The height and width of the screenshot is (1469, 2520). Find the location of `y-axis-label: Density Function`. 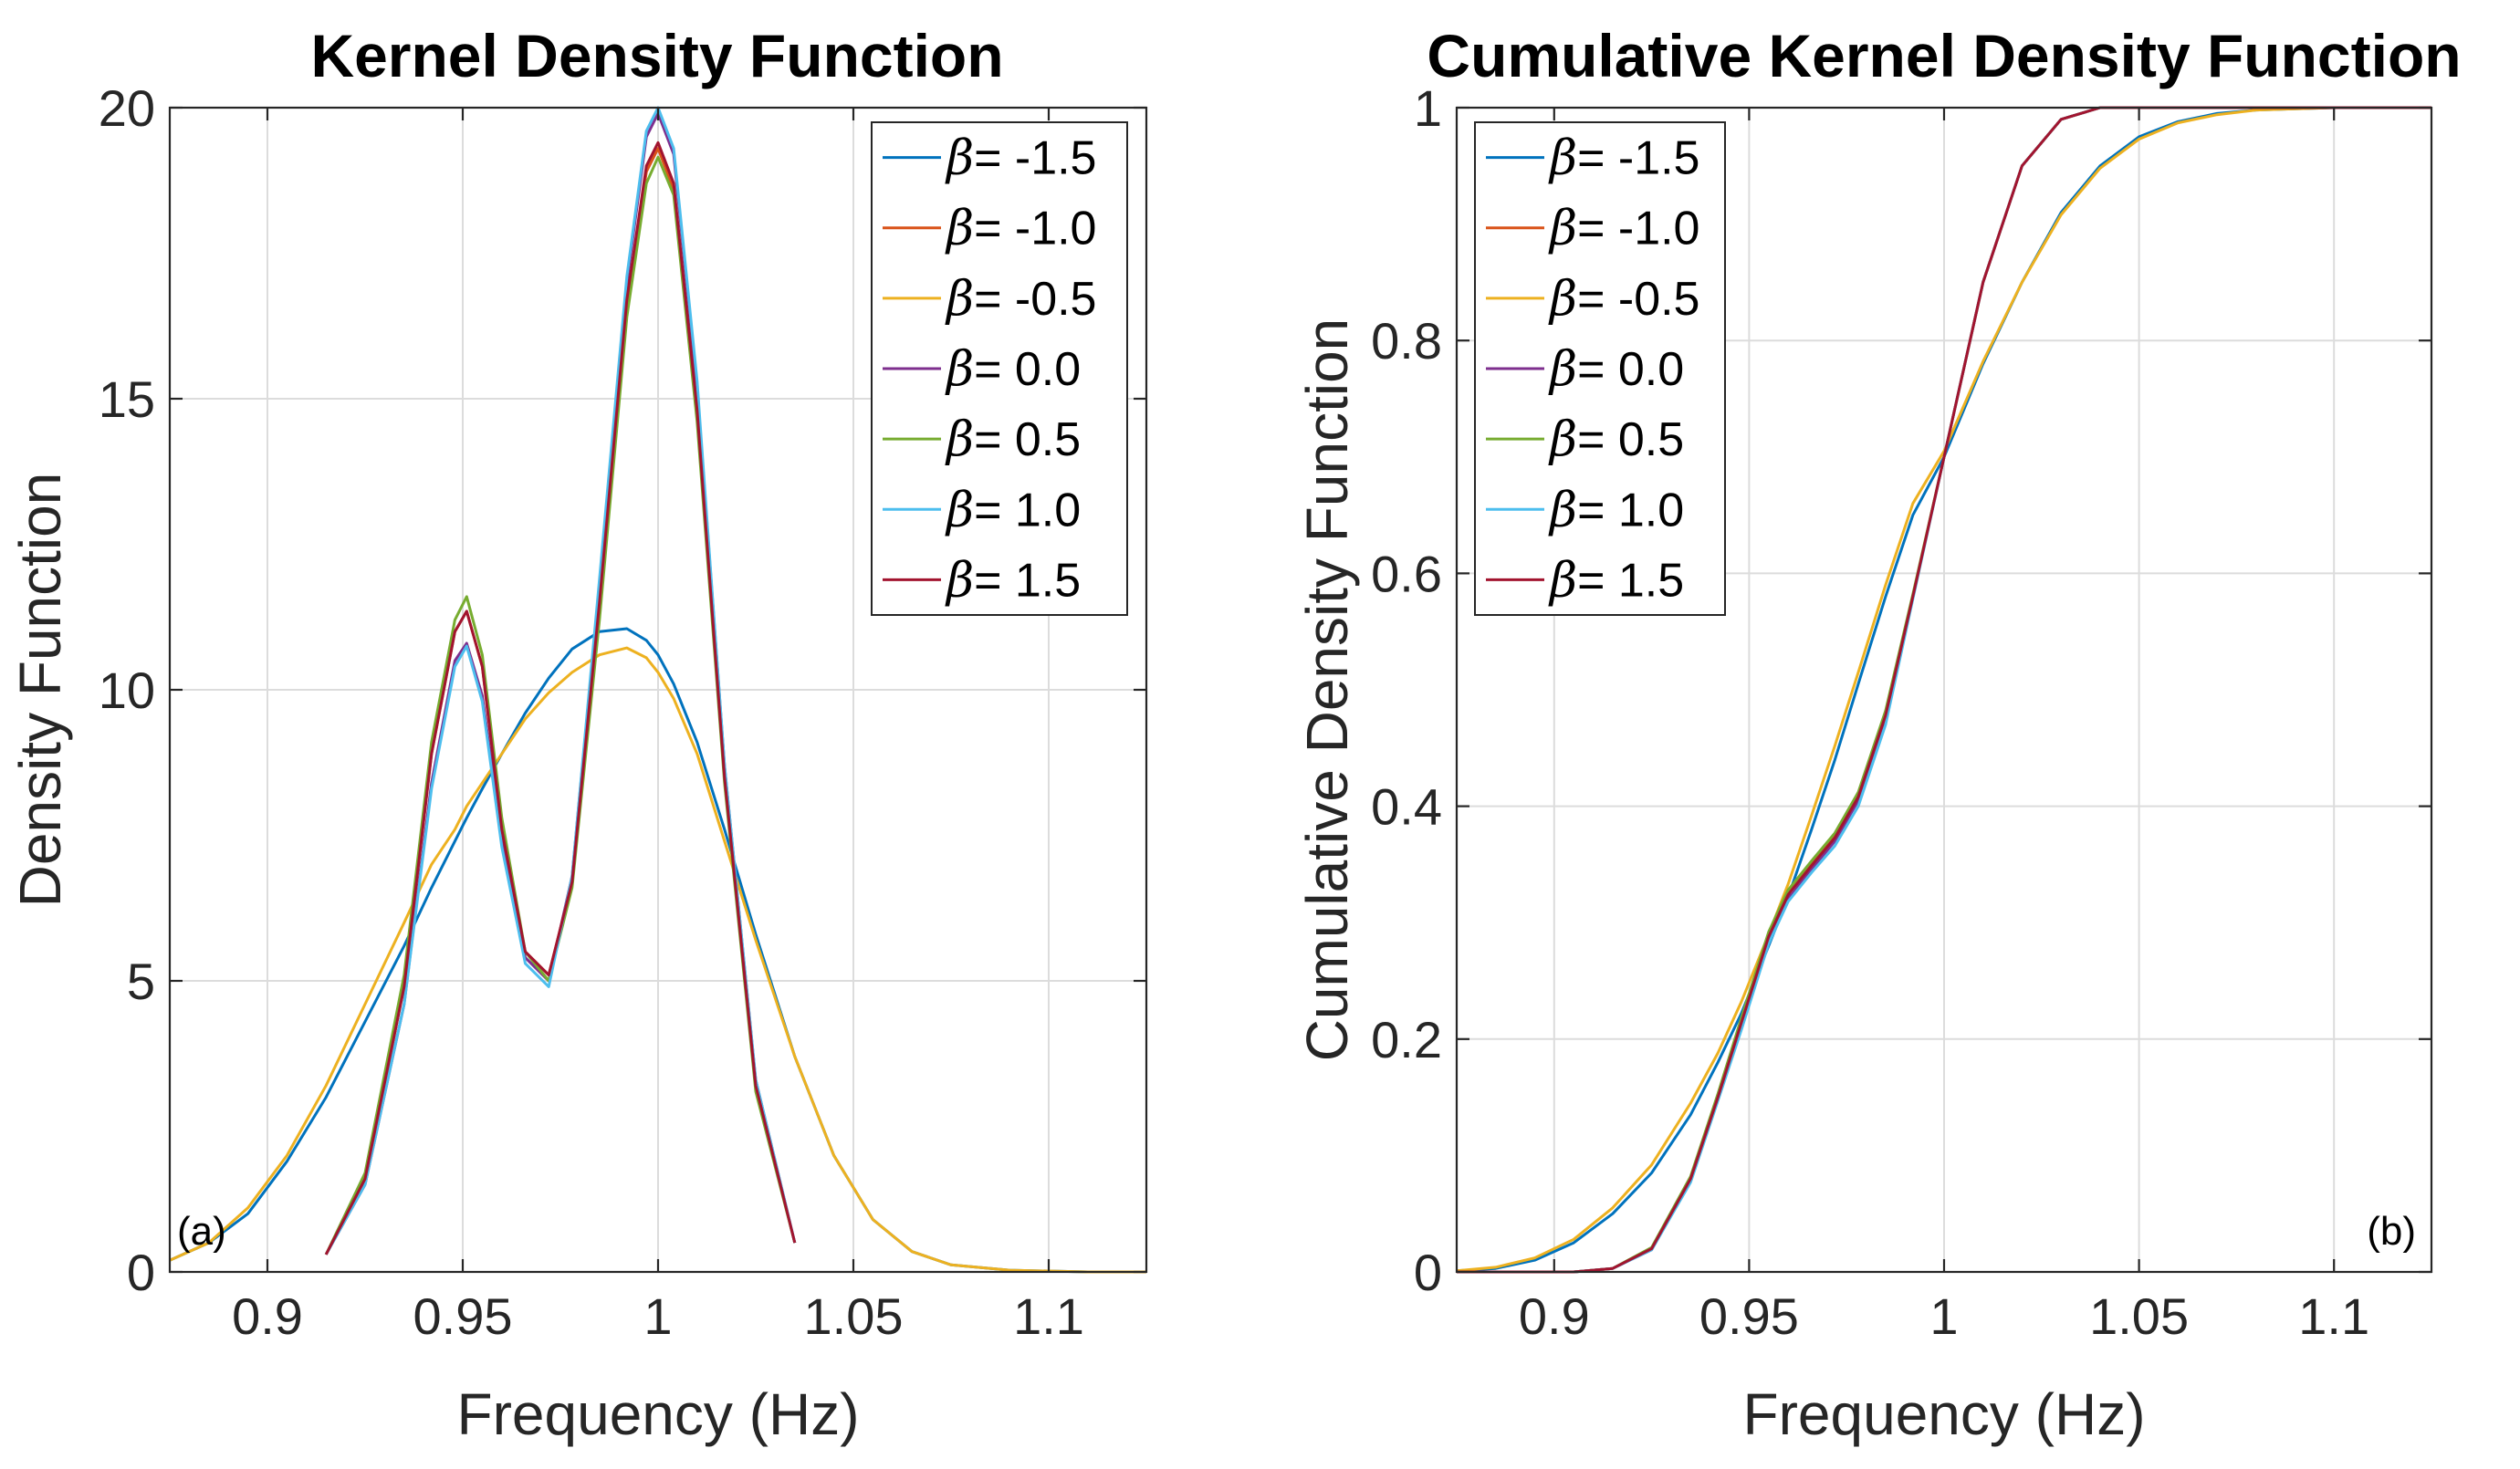

y-axis-label: Density Function is located at coordinates (40, 691).